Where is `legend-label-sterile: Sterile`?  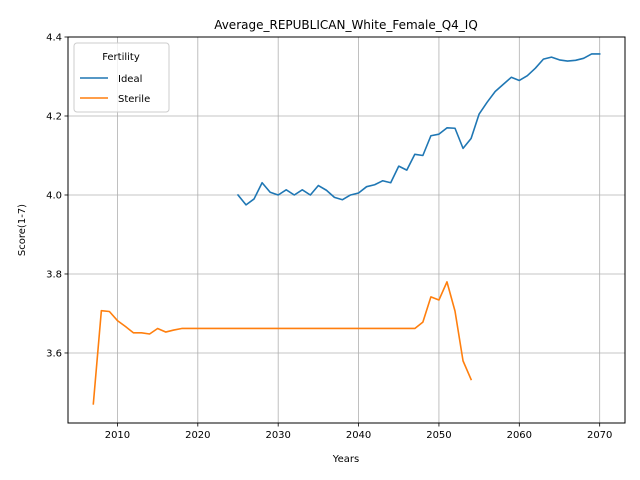
legend-label-sterile: Sterile is located at coordinates (134, 99).